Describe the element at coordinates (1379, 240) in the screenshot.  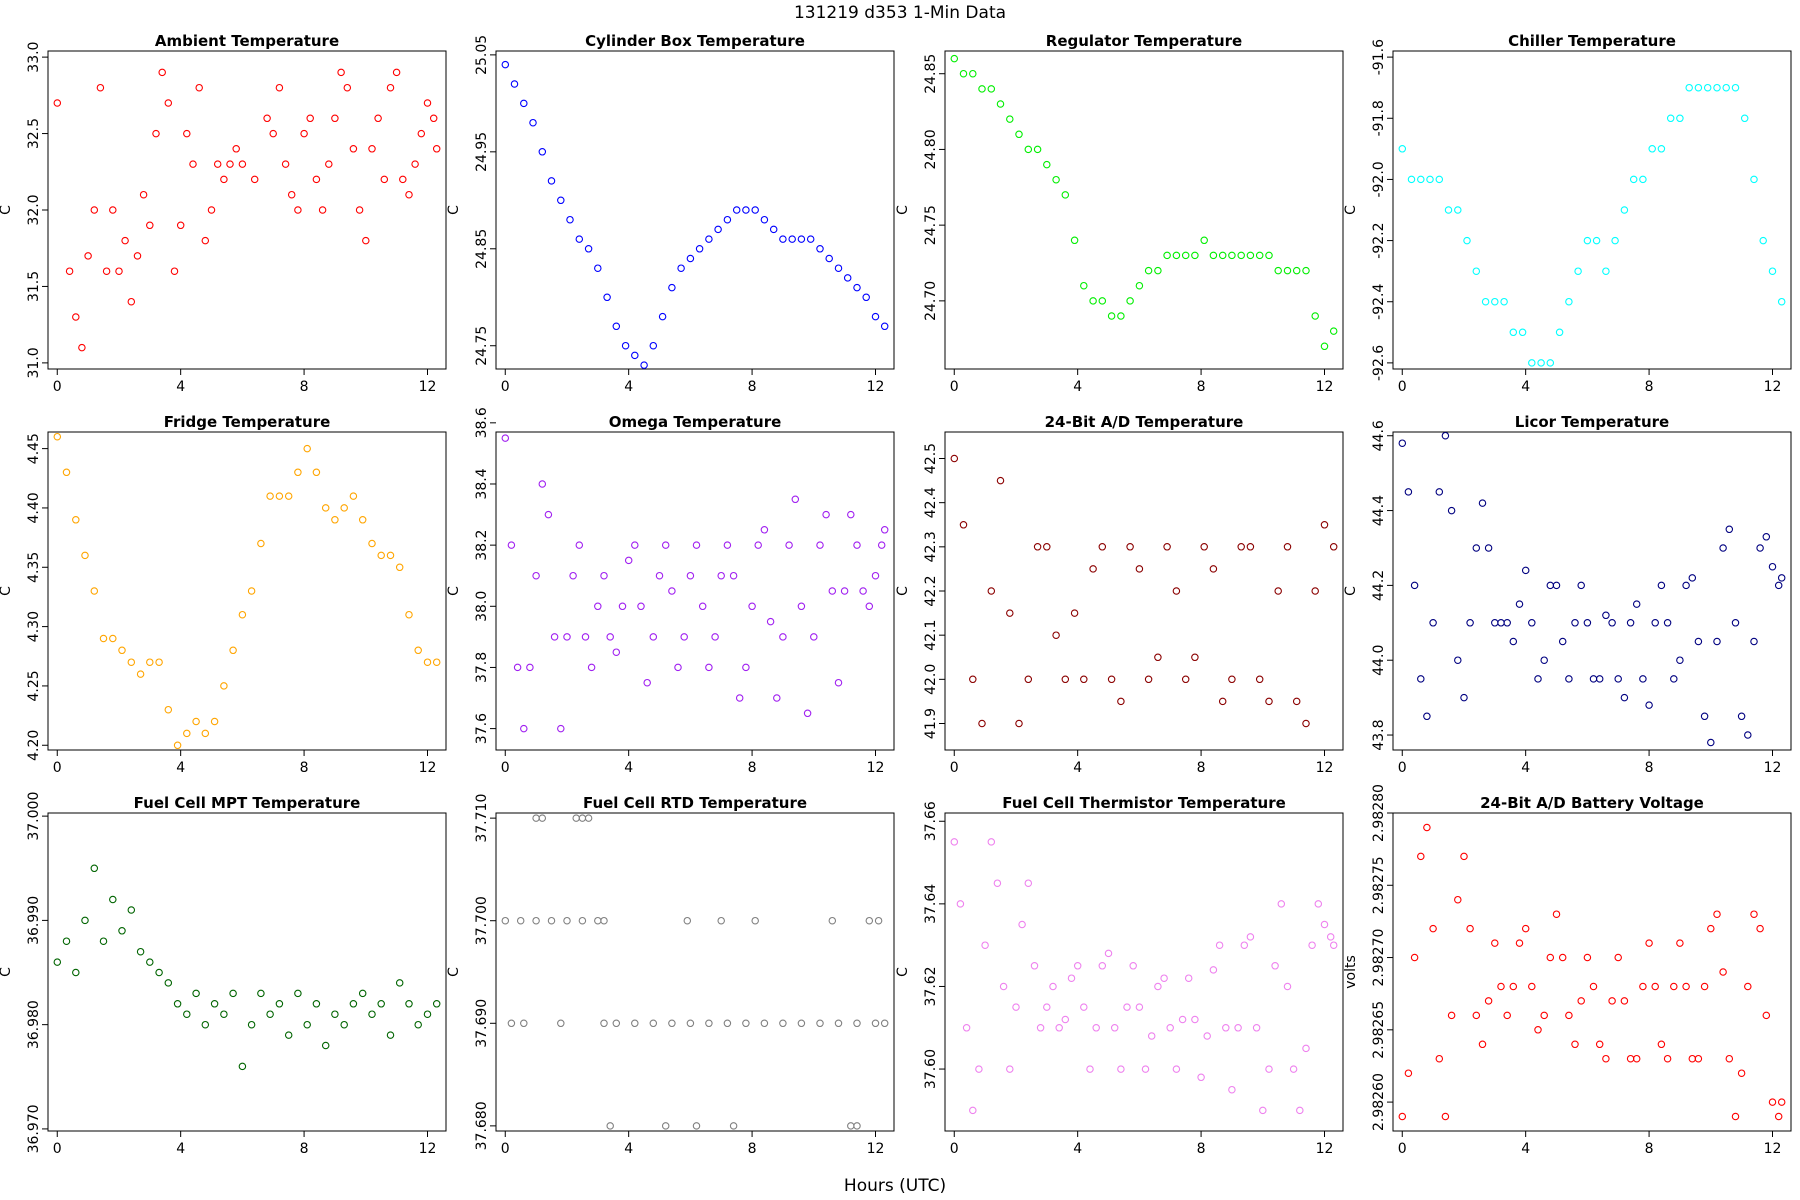
I see `panel-4-ytick-label: -92.2` at that location.